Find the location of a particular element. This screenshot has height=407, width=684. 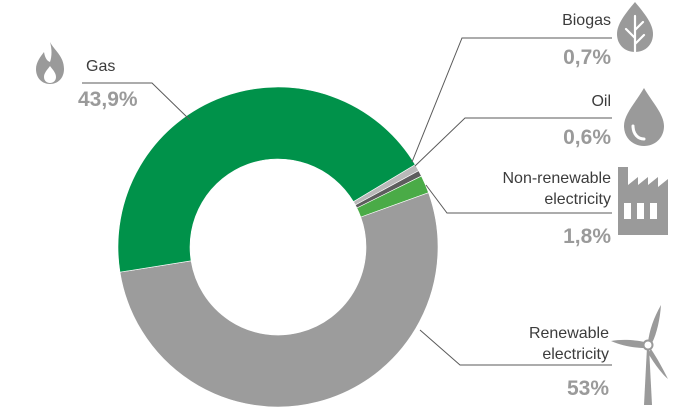

leader-line-oil is located at coordinates (513, 142).